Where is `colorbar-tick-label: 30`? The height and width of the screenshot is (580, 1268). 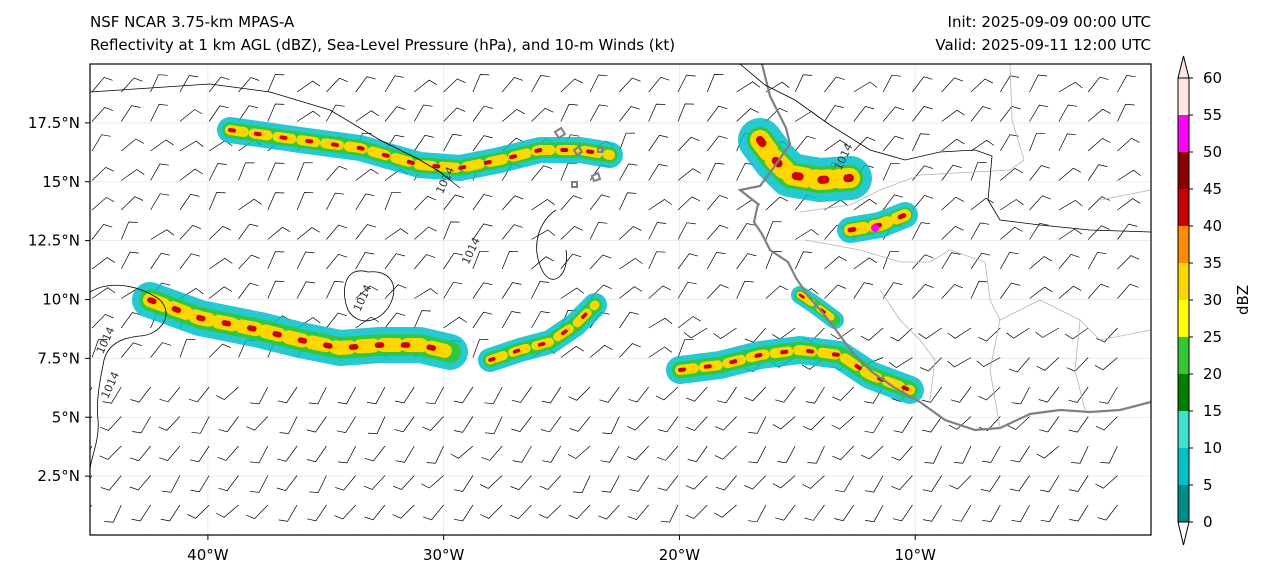
colorbar-tick-label: 30 is located at coordinates (1212, 300).